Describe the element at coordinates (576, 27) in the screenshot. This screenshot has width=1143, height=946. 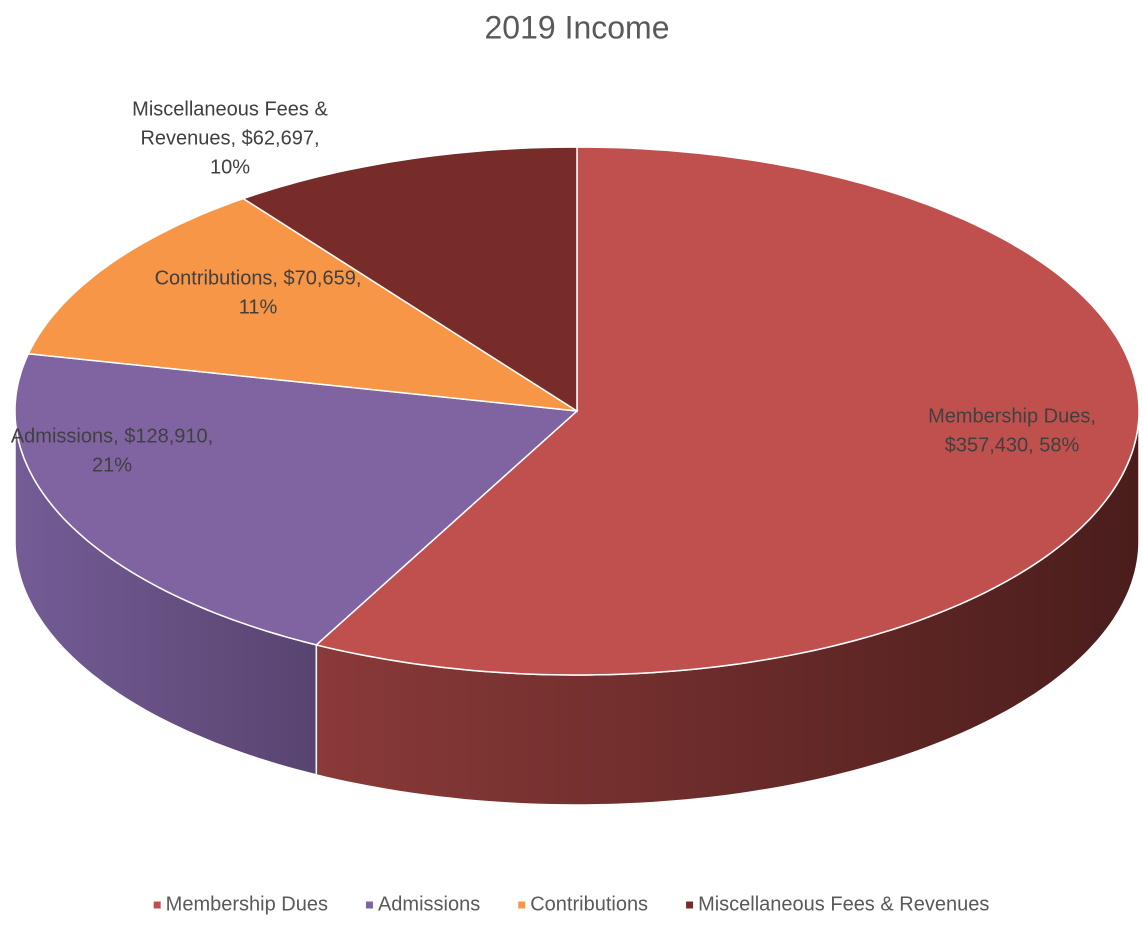
I see `chart-title: 2019 Income` at that location.